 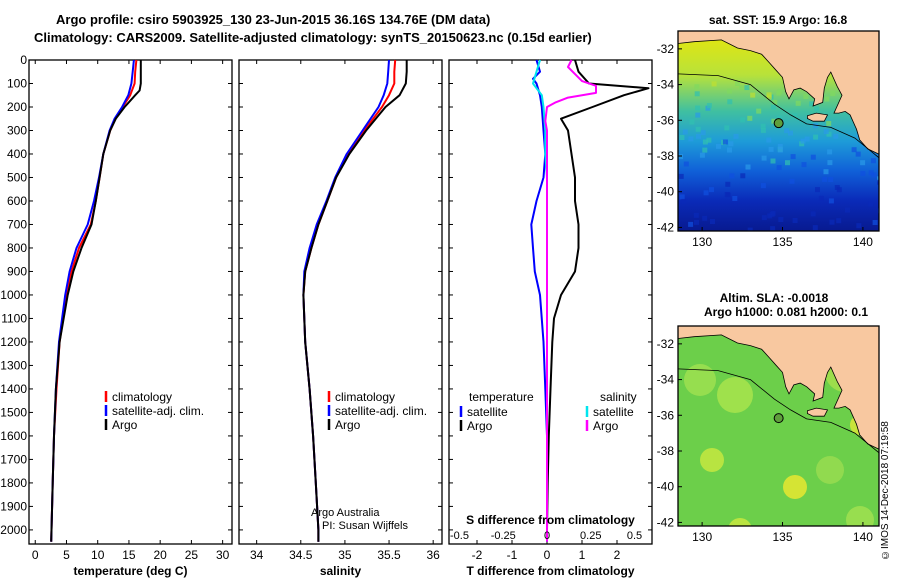 I want to click on x-tick-label: 36, so click(x=433, y=555).